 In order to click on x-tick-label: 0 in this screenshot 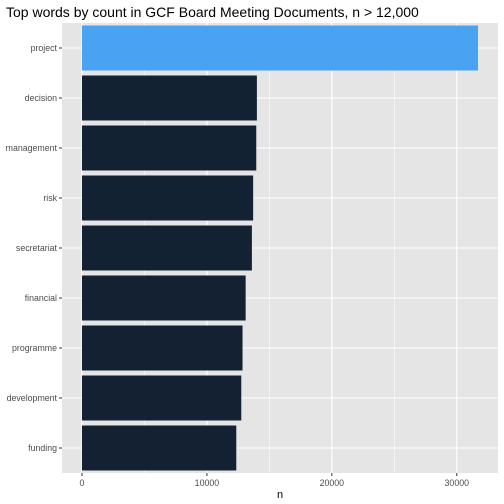, I will do `click(82, 483)`.